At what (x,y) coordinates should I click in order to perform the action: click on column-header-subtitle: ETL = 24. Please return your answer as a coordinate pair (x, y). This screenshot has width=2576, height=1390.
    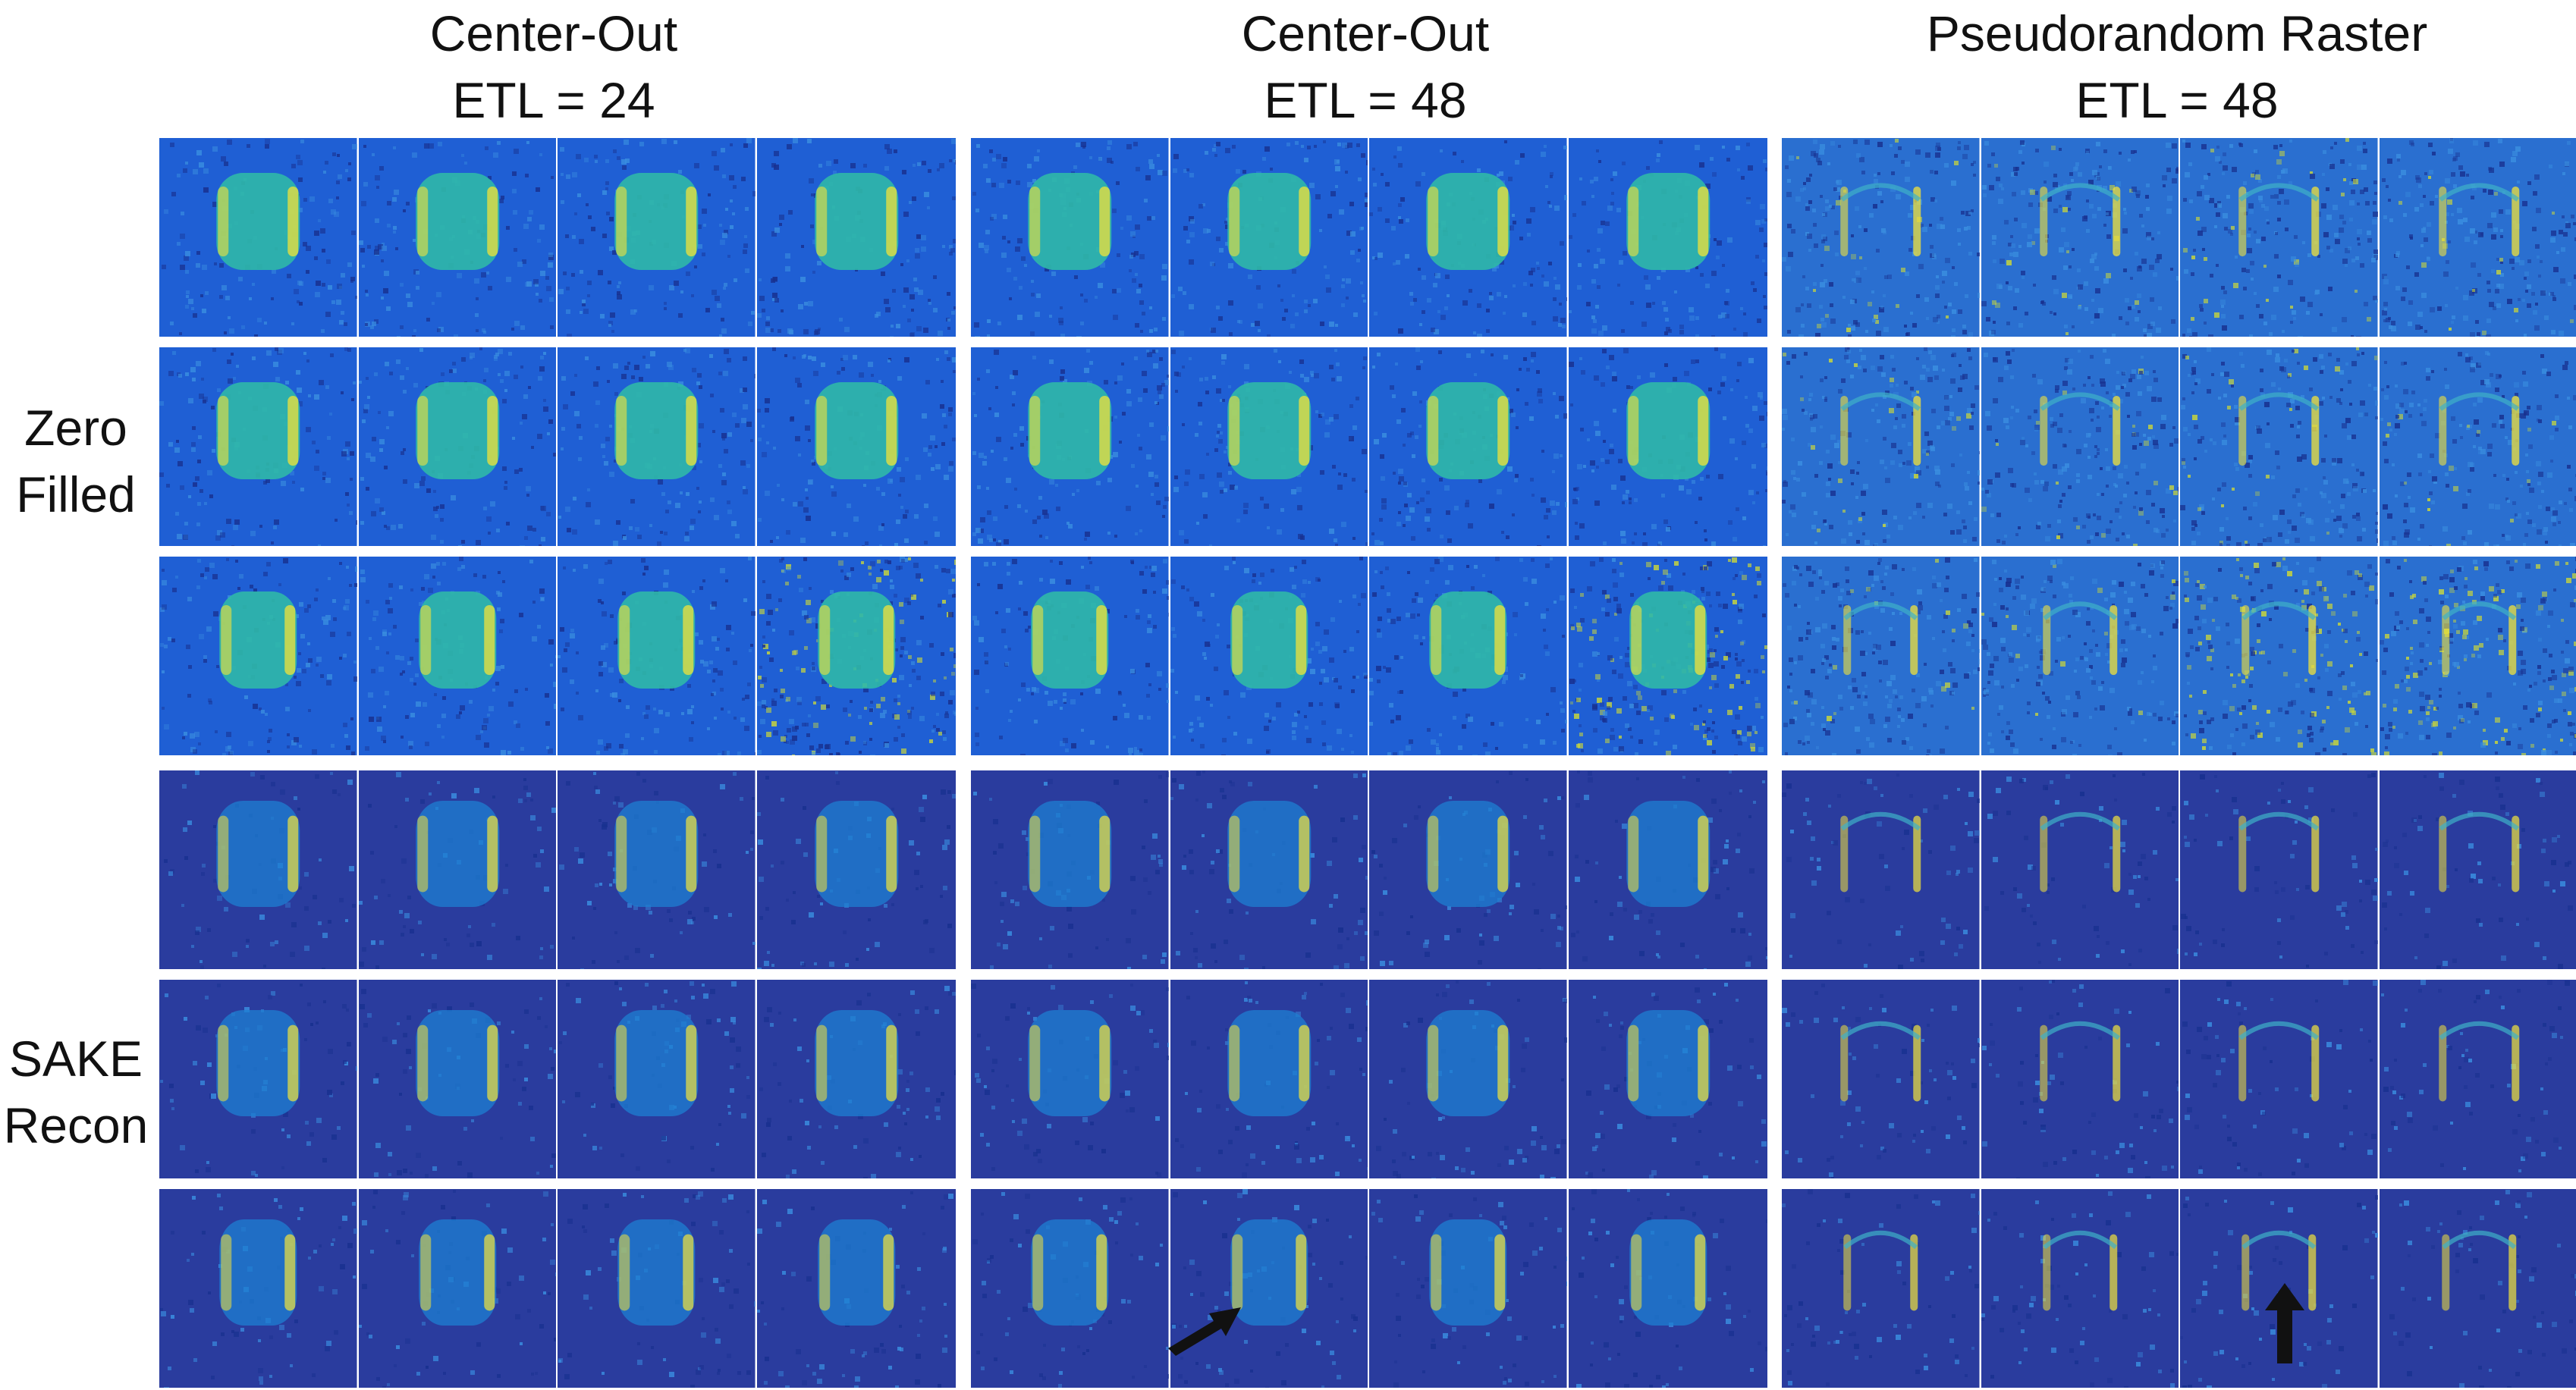
    Looking at the image, I should click on (553, 100).